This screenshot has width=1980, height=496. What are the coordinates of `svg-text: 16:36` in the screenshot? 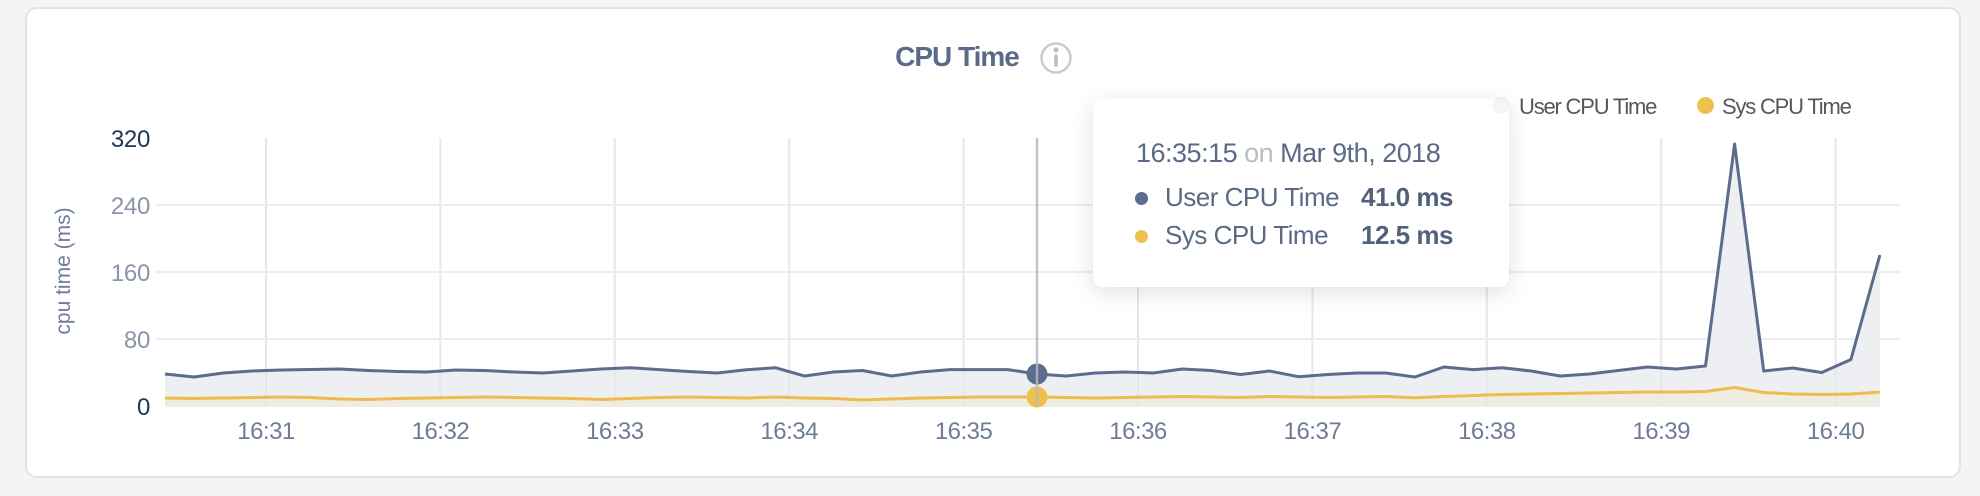 It's located at (1138, 431).